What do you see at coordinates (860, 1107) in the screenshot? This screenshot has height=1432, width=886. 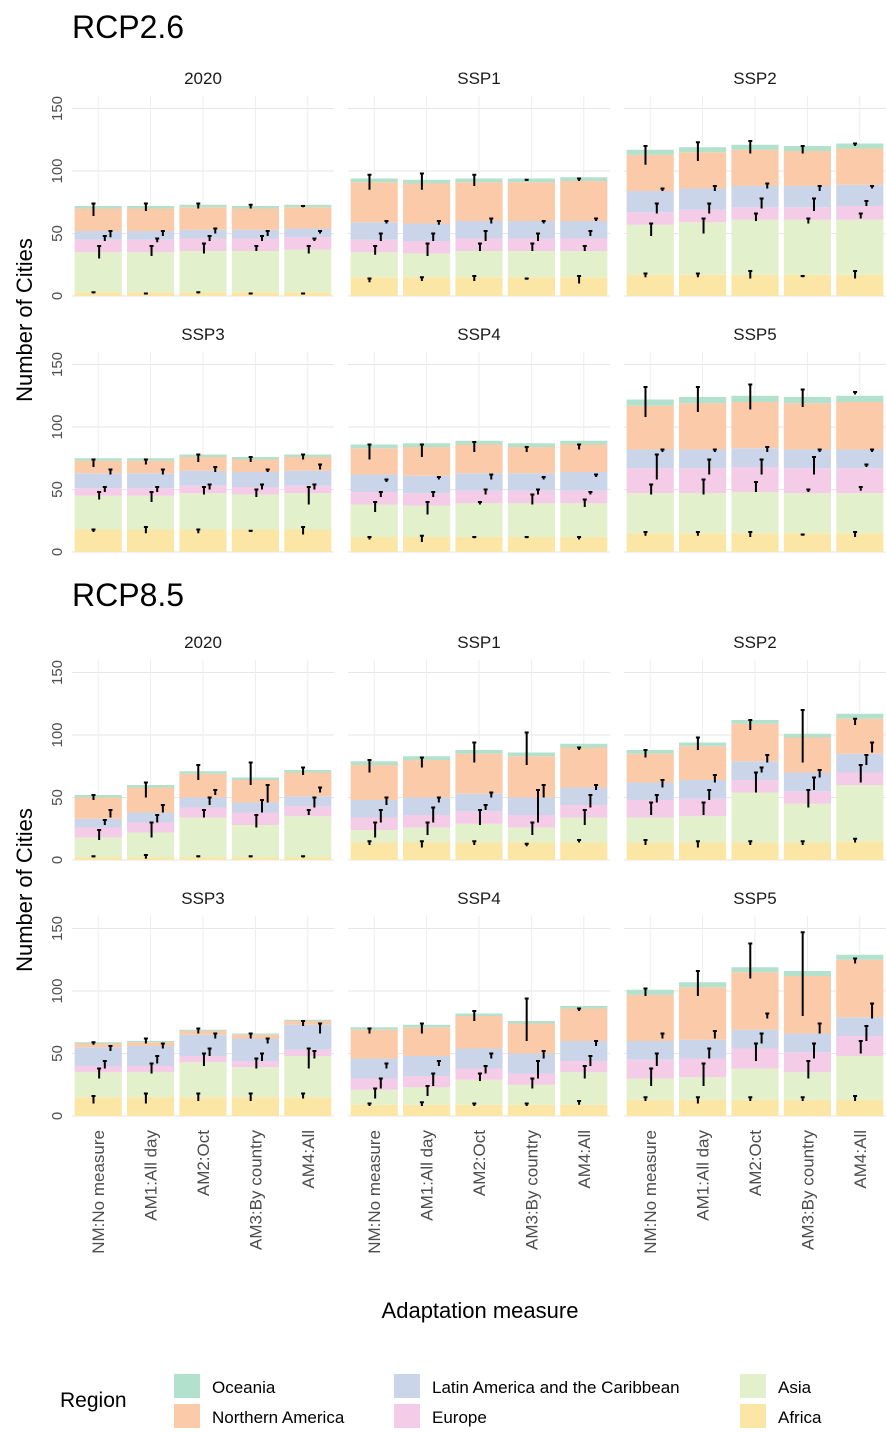 I see `panel-rcp8-5-ssp5-bar-4-africa` at bounding box center [860, 1107].